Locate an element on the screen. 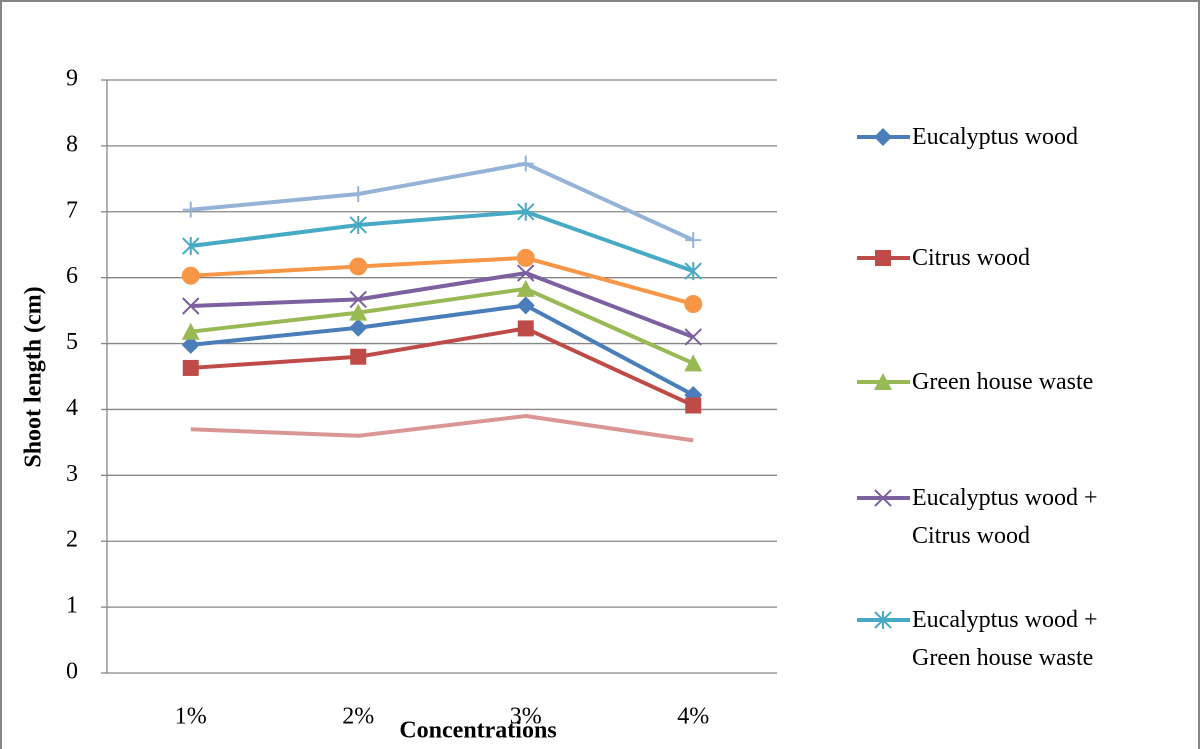 The width and height of the screenshot is (1201, 749). x-tick-label: 3% is located at coordinates (526, 717).